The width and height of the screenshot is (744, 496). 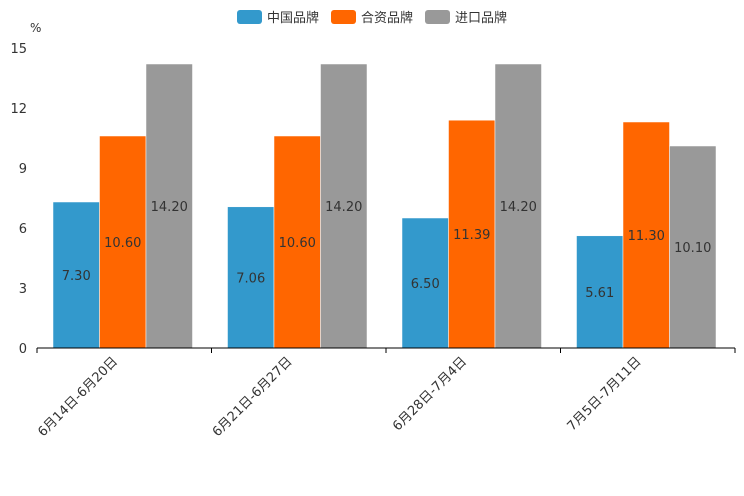 I want to click on y-tick-label: 0, so click(x=23, y=349).